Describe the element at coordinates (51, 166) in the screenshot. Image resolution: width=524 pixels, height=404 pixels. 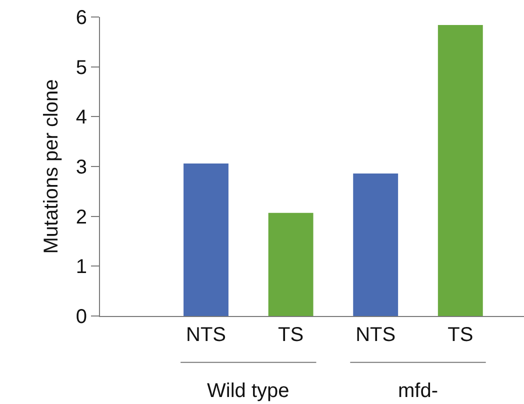
I see `y-axis-title: Mutations per clone` at that location.